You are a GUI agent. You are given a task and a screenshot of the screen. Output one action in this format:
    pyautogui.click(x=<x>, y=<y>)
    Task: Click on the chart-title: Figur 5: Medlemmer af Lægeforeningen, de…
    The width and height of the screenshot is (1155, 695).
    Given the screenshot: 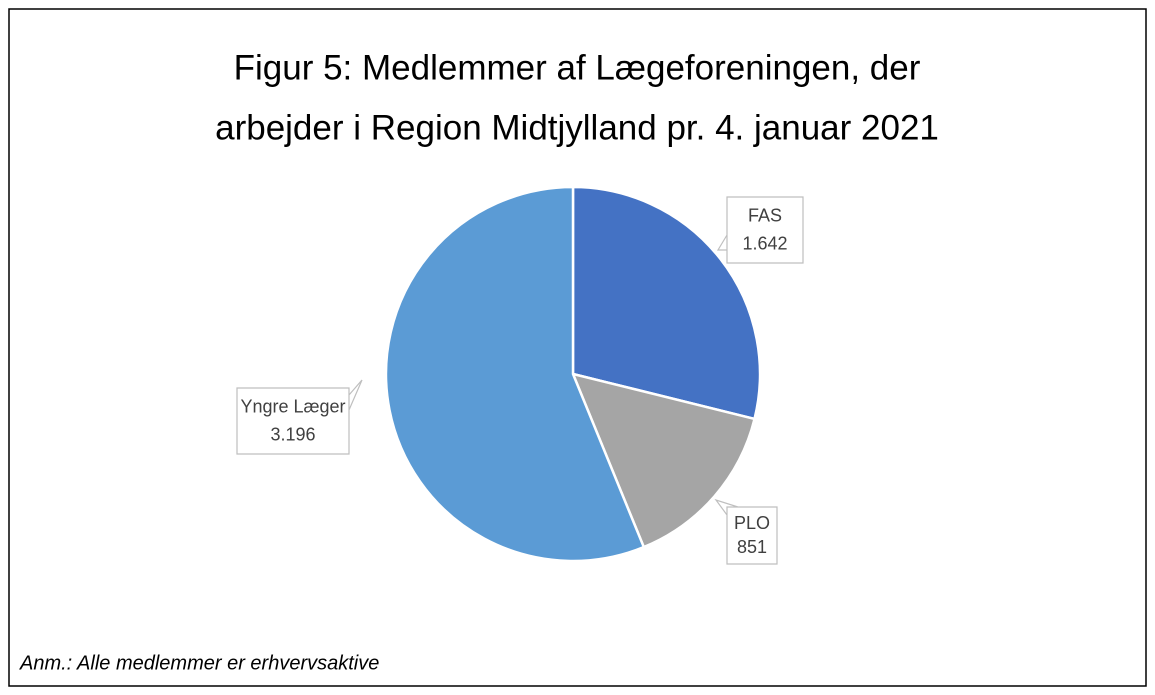 What is the action you would take?
    pyautogui.click(x=577, y=67)
    